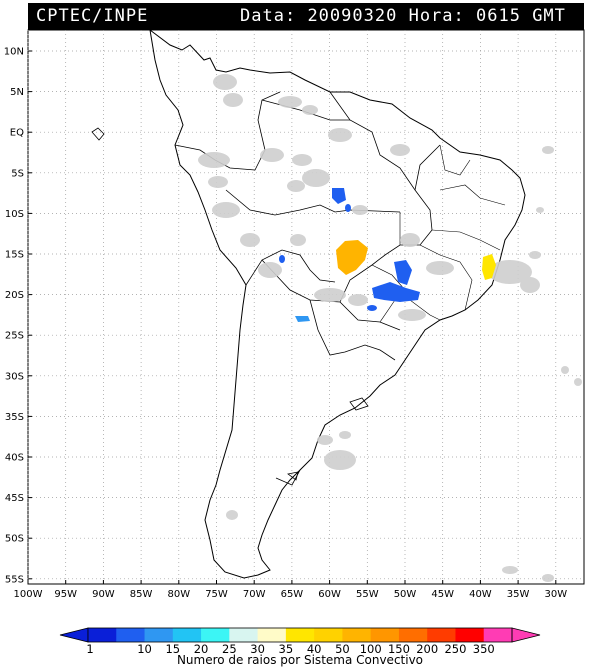 The height and width of the screenshot is (670, 600). Describe the element at coordinates (489, 267) in the screenshot. I see `convective-cell-yellow` at that location.